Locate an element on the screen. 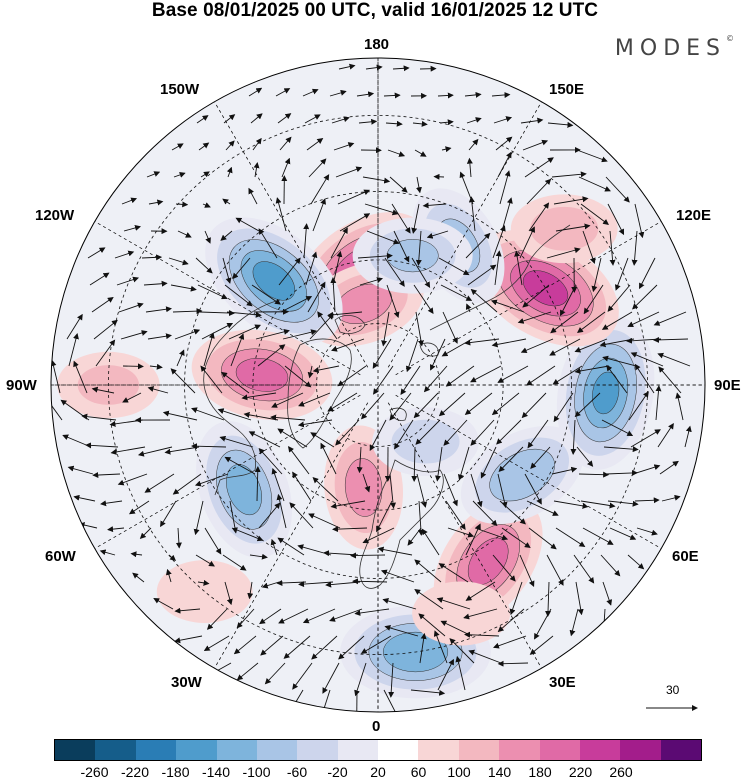 This screenshot has height=783, width=750. colorbar-tick-label: 60 is located at coordinates (418, 772).